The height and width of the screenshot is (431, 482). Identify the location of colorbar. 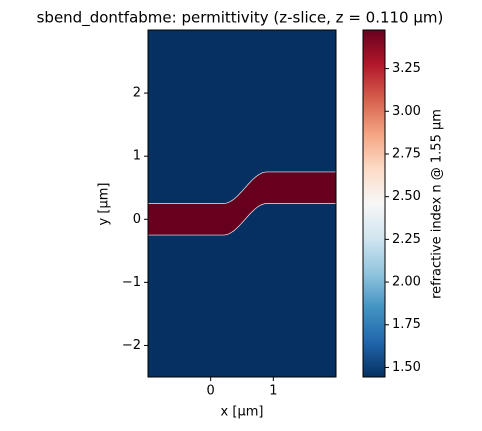
(374, 203).